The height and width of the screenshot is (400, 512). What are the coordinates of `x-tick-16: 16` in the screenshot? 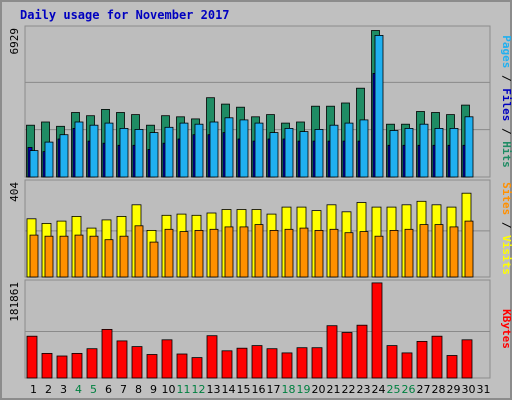 It's located at (259, 389).